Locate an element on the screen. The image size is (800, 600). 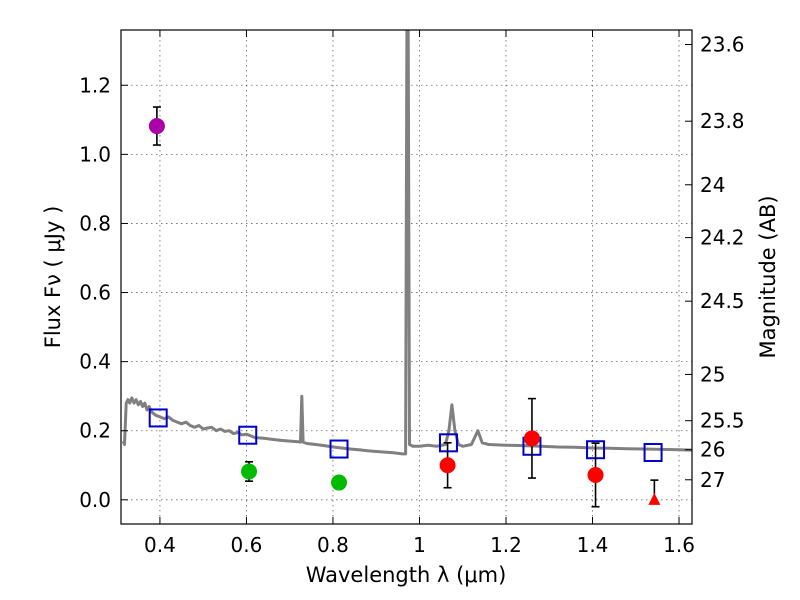
y2-tick-label: 23.6 is located at coordinates (722, 45).